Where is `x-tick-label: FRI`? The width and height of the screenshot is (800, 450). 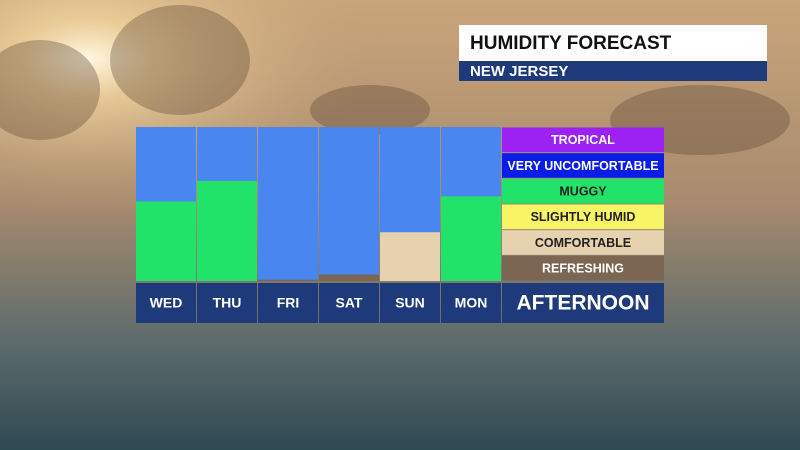
x-tick-label: FRI is located at coordinates (288, 303).